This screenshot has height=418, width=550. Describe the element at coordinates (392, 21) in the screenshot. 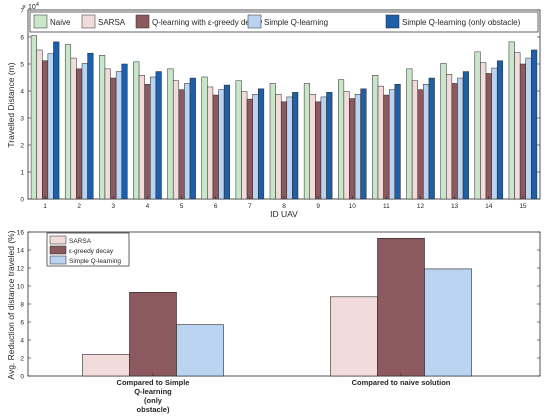

I see `legend-swatch-simple-q-learning-only-obstacle` at that location.